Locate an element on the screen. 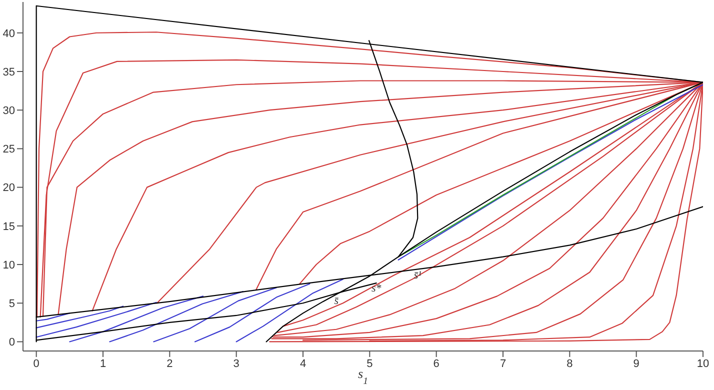 The image size is (714, 390). x-tick-label: 0 is located at coordinates (36, 364).